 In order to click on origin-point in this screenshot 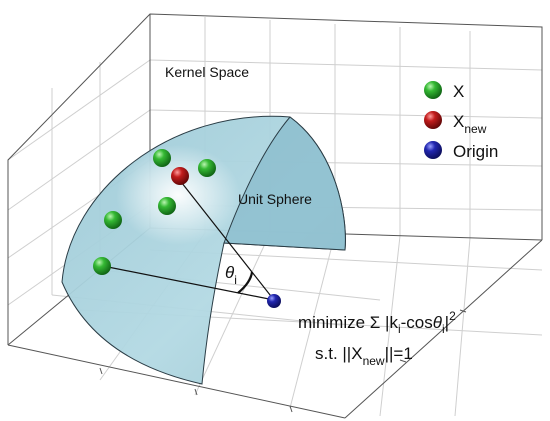, I will do `click(274, 301)`.